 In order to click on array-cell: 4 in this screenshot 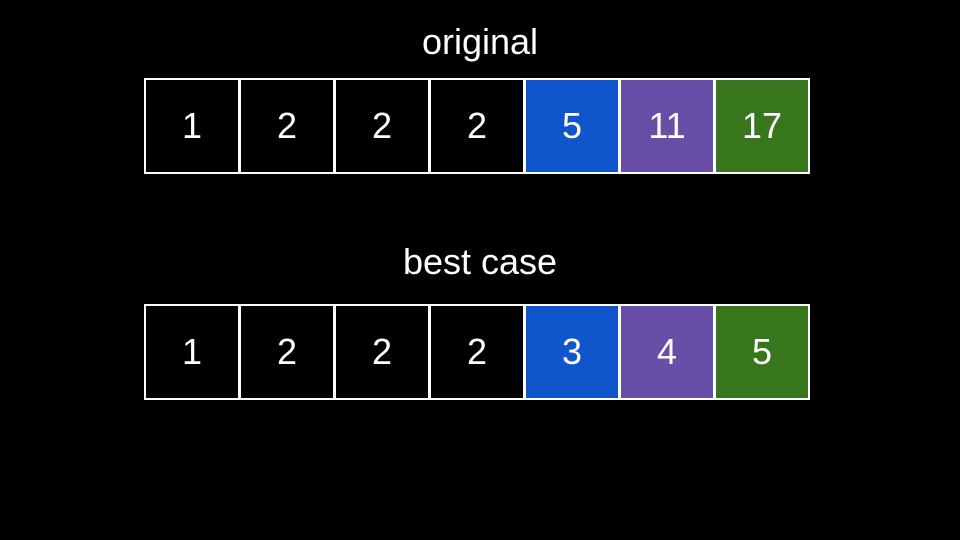, I will do `click(667, 352)`.